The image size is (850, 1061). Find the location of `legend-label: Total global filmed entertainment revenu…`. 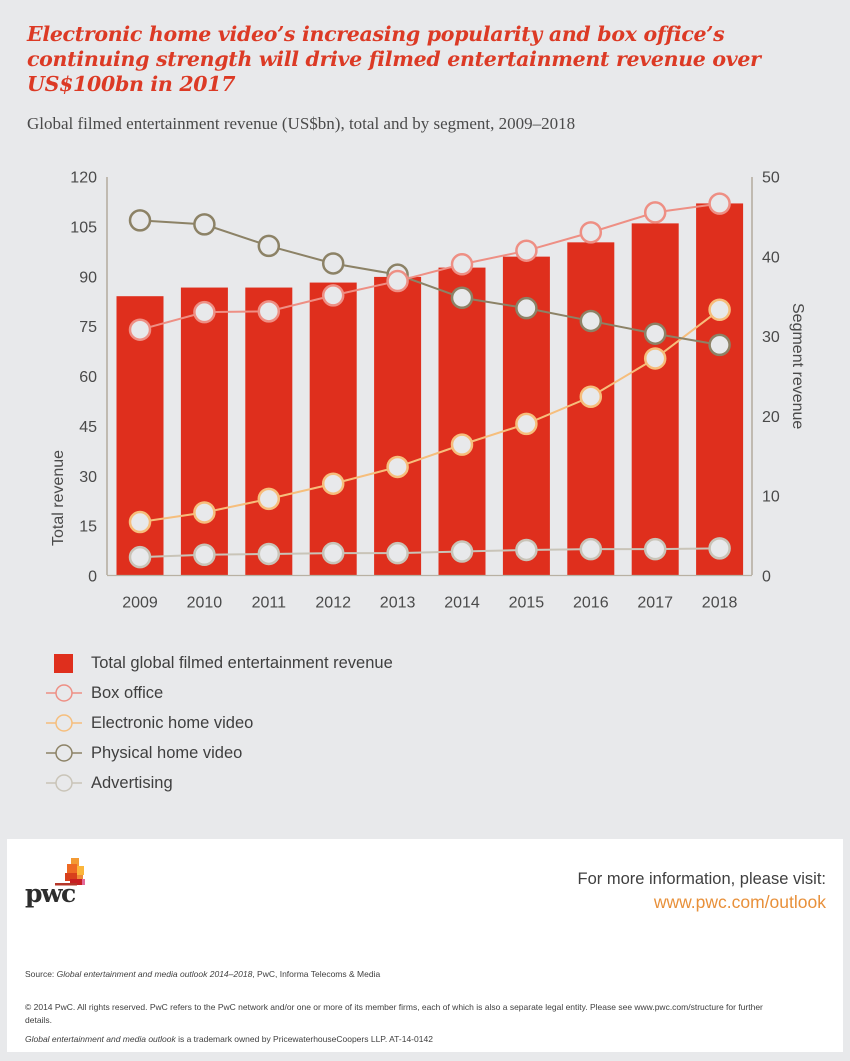

legend-label: Total global filmed entertainment revenu… is located at coordinates (242, 662).